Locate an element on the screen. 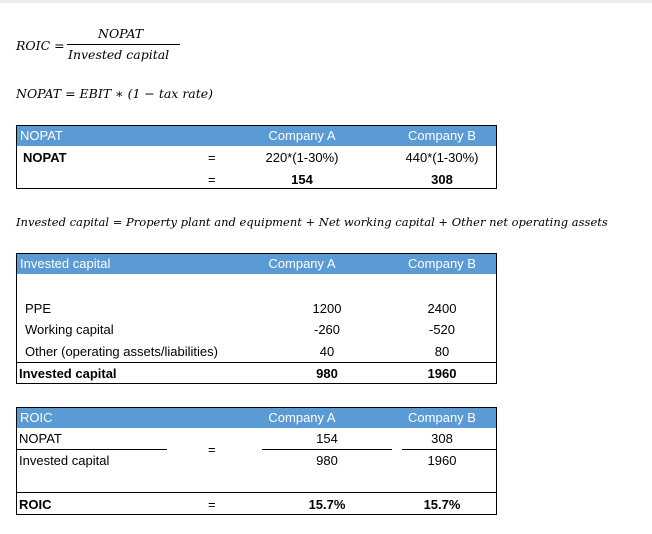  roic-company-b: 15.7% is located at coordinates (442, 504).